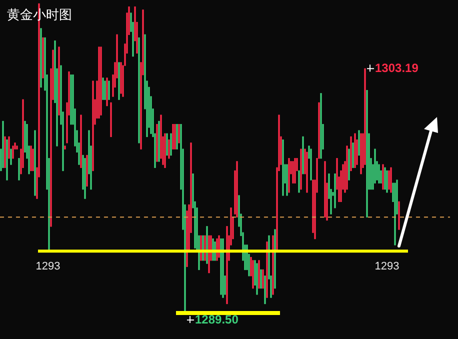 The height and width of the screenshot is (339, 458). I want to click on annotation: 1289.50, so click(217, 319).